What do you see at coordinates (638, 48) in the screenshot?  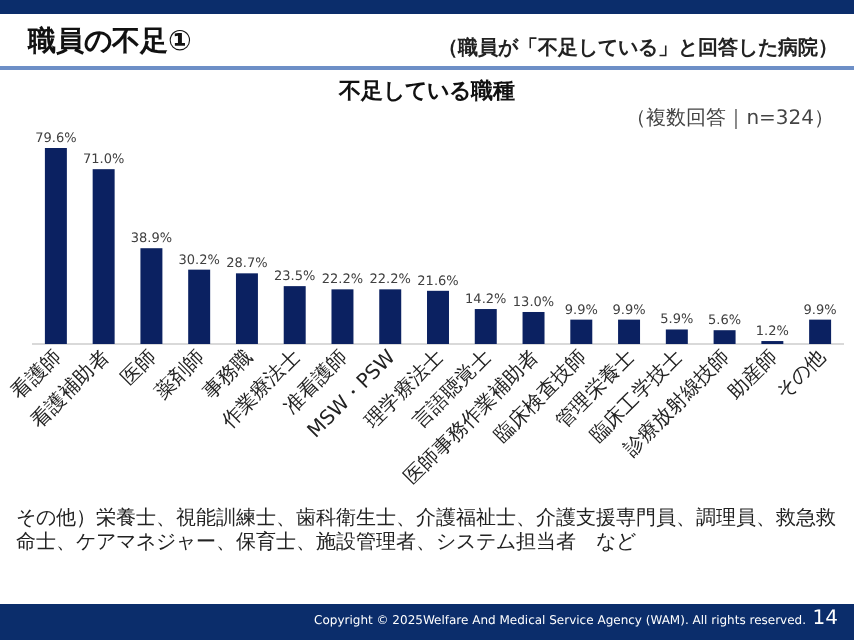 I see `text: （職員が「不足している」と回答した病院）` at bounding box center [638, 48].